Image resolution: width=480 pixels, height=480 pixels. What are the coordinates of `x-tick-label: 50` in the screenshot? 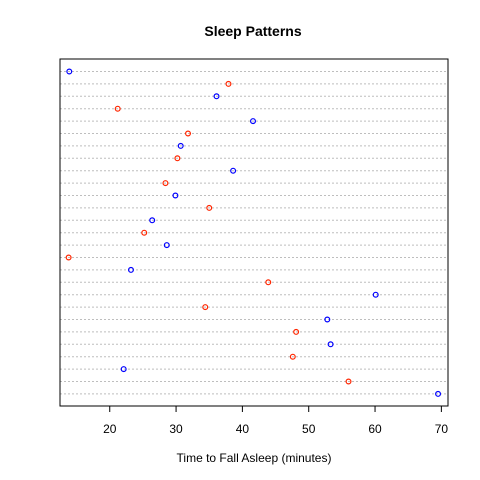 It's located at (309, 429).